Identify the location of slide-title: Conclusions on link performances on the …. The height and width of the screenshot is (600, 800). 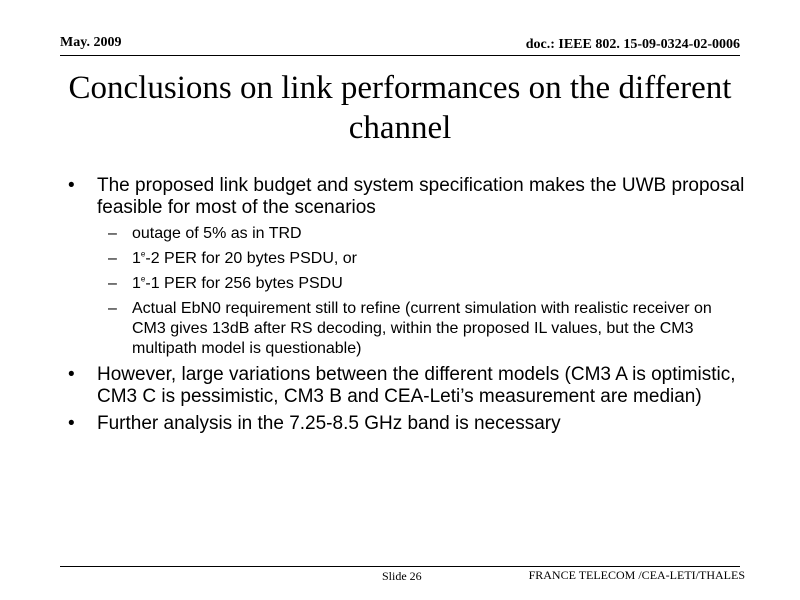
(400, 108).